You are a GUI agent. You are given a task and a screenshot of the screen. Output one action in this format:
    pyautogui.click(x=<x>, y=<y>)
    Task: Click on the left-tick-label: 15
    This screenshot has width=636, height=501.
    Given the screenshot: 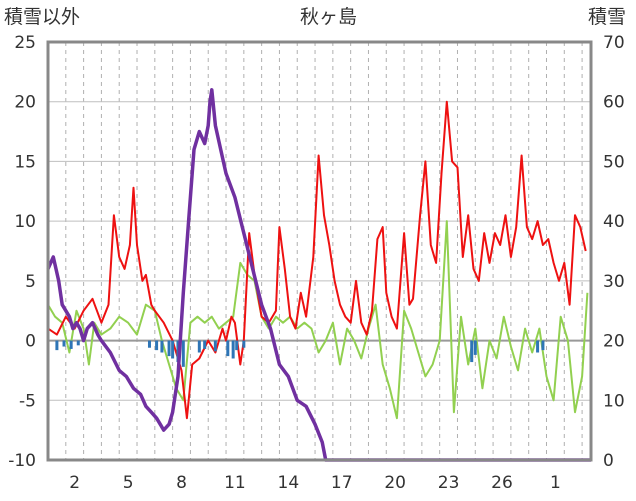 What is the action you would take?
    pyautogui.click(x=25, y=162)
    